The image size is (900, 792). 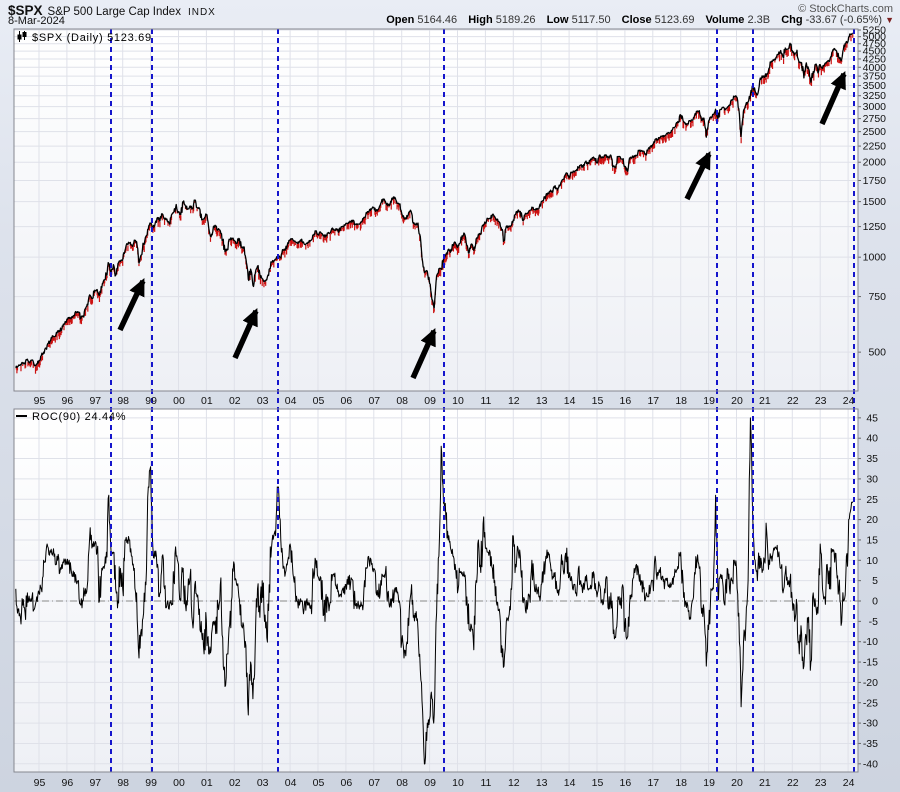 I want to click on price-tick-label: 1750, so click(x=875, y=181).